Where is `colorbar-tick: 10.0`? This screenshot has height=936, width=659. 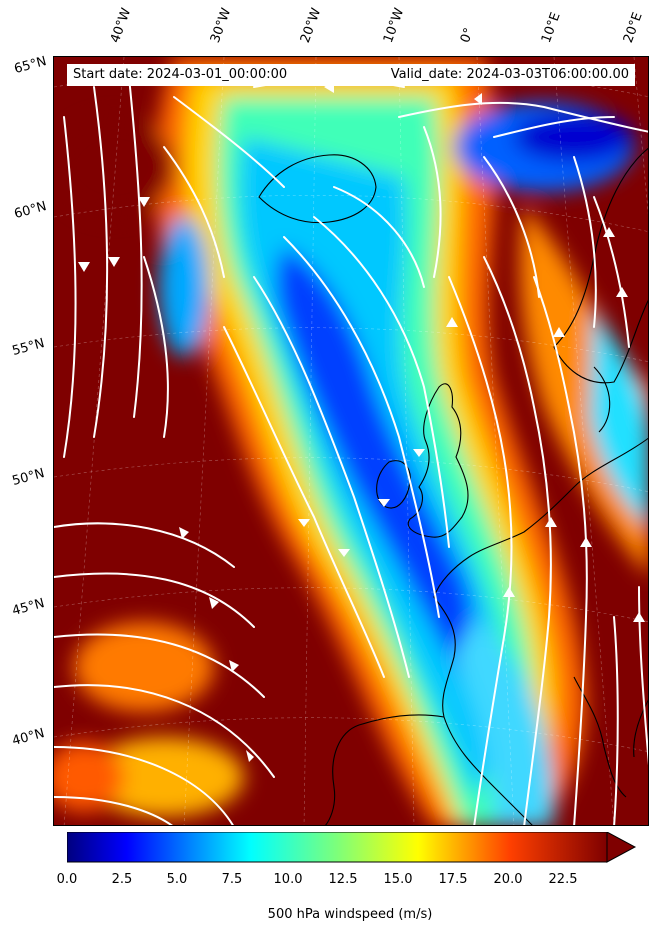 colorbar-tick: 10.0 is located at coordinates (288, 879).